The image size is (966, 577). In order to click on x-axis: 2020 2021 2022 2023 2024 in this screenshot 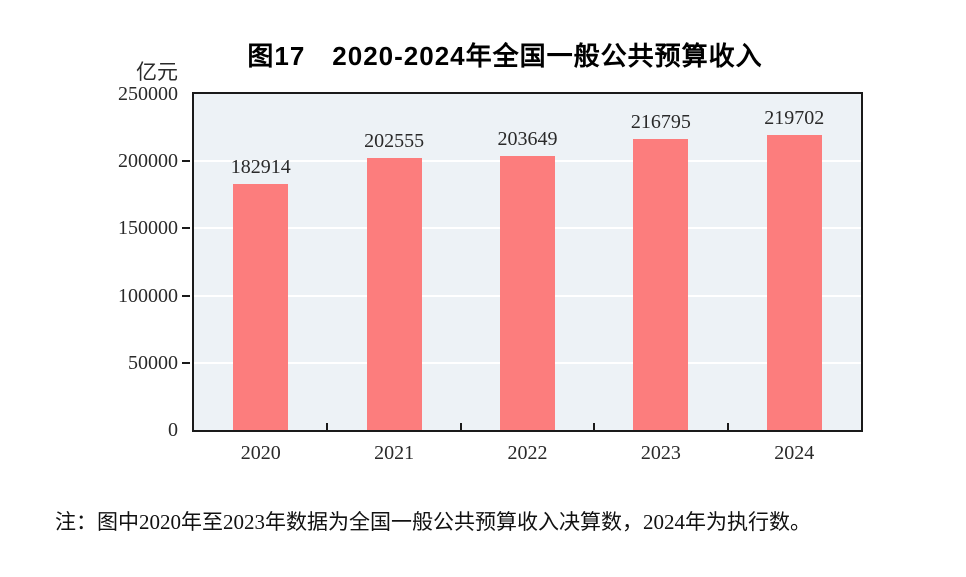, I will do `click(527, 457)`.